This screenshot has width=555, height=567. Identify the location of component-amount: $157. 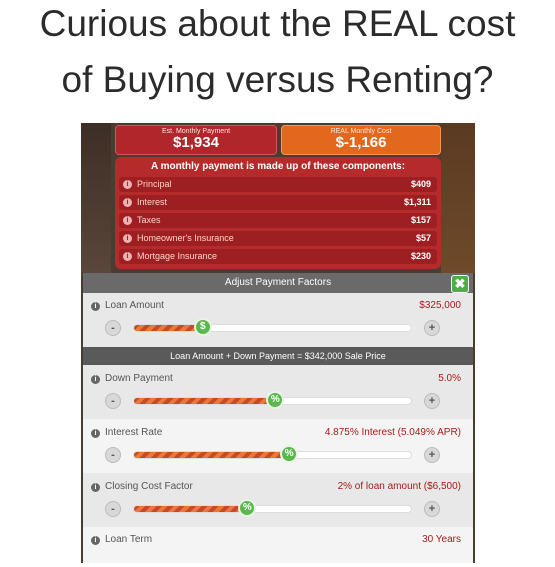
(420, 220).